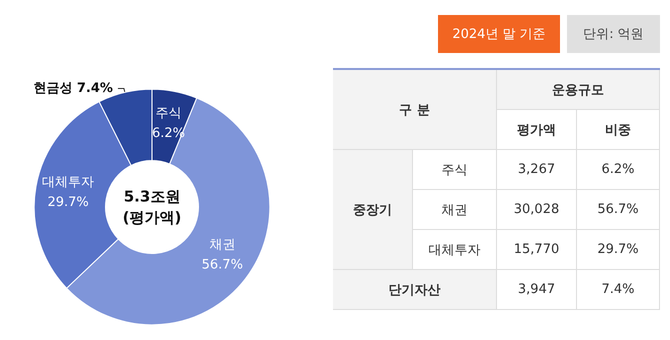  I want to click on text: 평가액, so click(537, 130).